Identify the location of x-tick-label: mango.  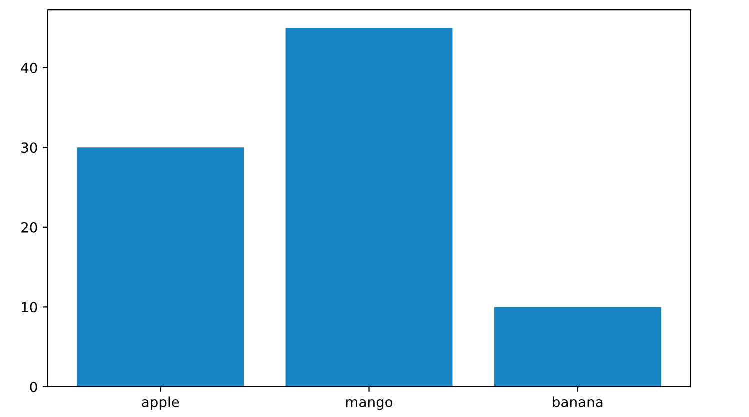
(369, 404).